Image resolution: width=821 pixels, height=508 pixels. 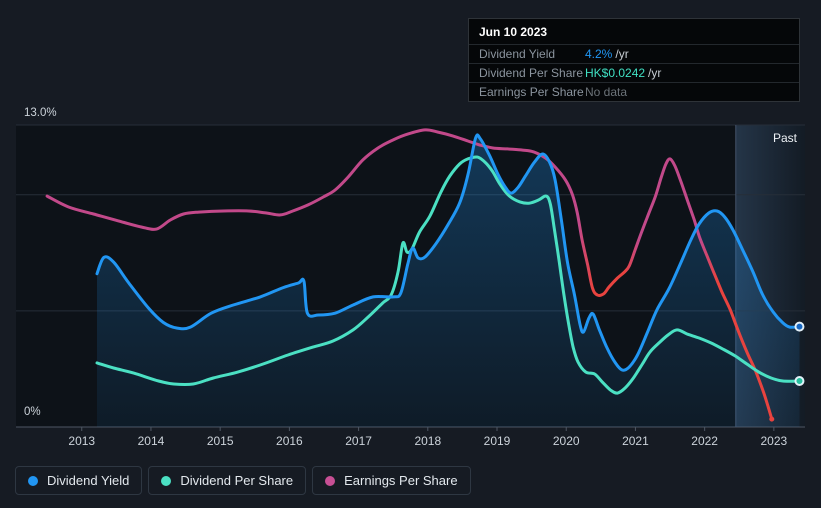 I want to click on dividend-per-share-end-marker, so click(x=799, y=381).